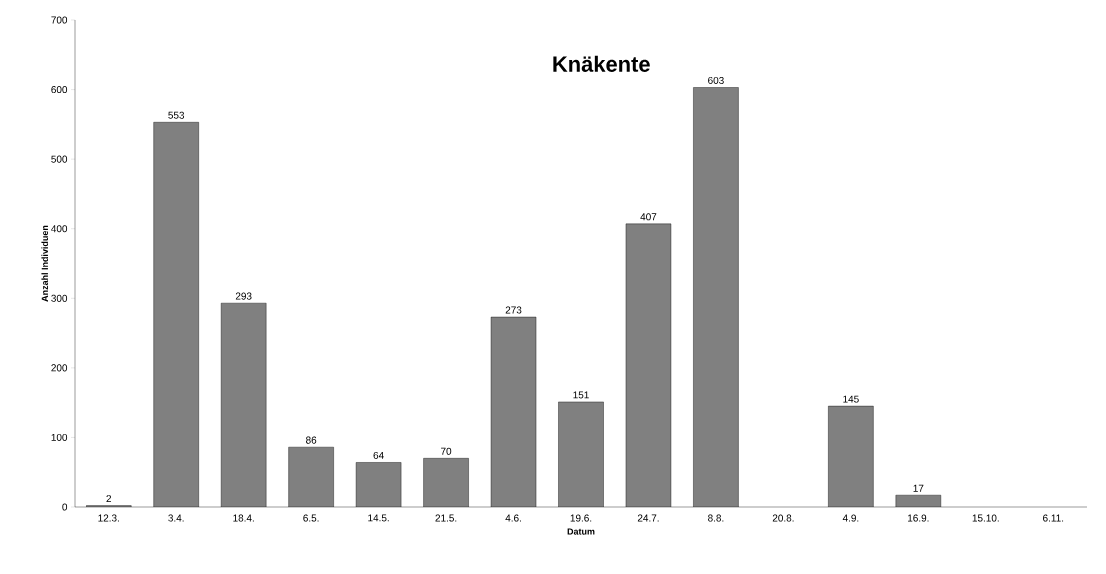 This screenshot has height=574, width=1106. I want to click on x-tick-label: 18.4., so click(243, 518).